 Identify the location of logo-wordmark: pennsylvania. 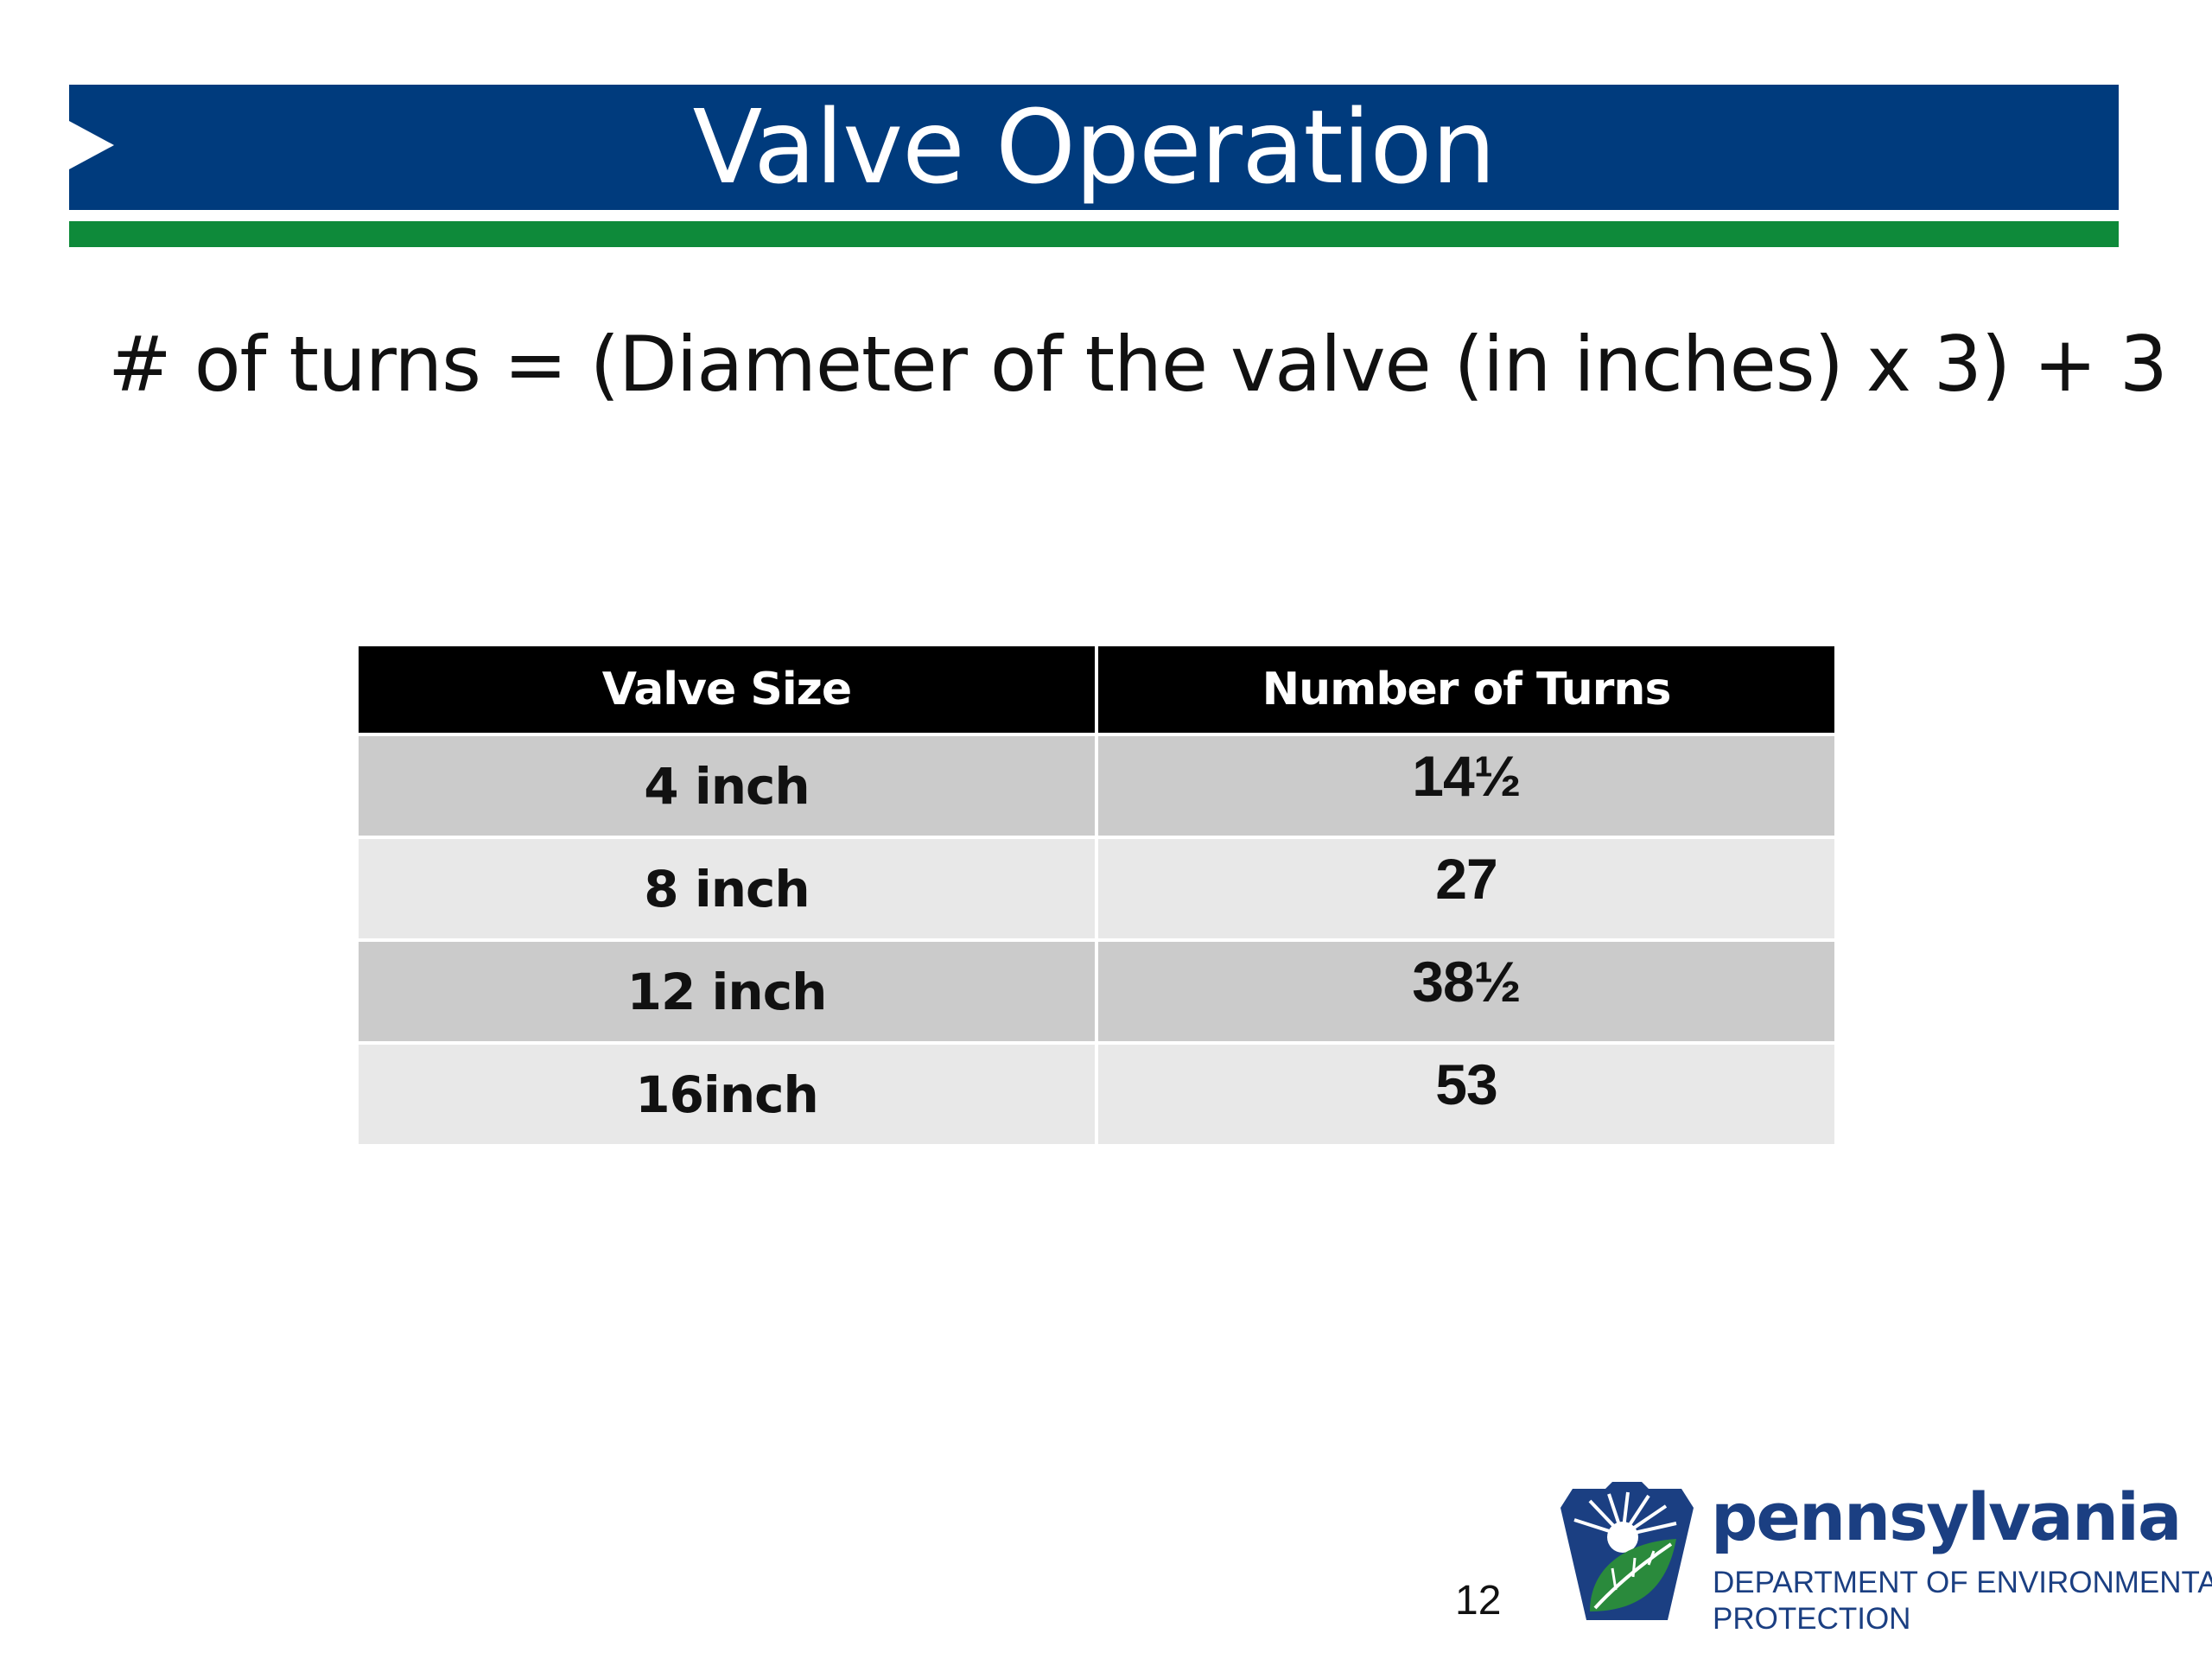
(1946, 1516).